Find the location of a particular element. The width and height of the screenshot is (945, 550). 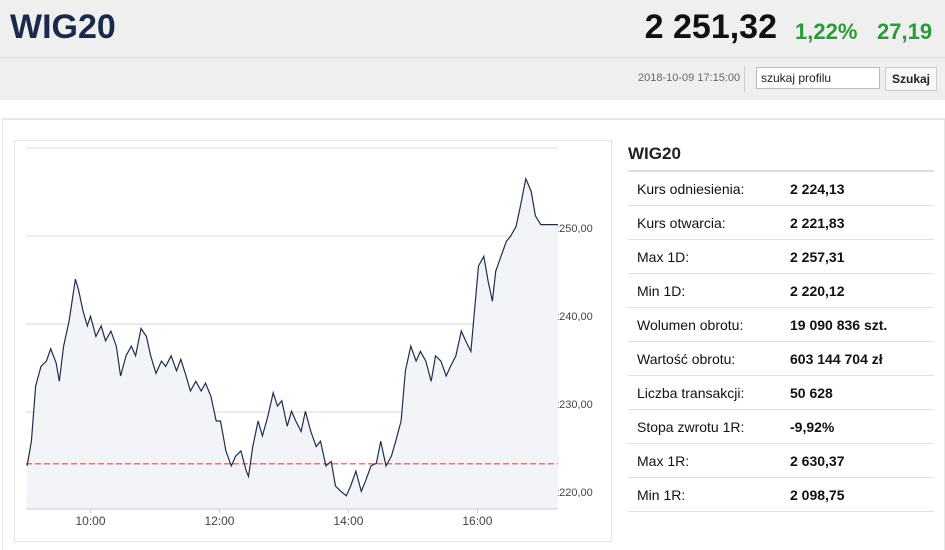

x-tick-label: 10:00 is located at coordinates (90, 521).